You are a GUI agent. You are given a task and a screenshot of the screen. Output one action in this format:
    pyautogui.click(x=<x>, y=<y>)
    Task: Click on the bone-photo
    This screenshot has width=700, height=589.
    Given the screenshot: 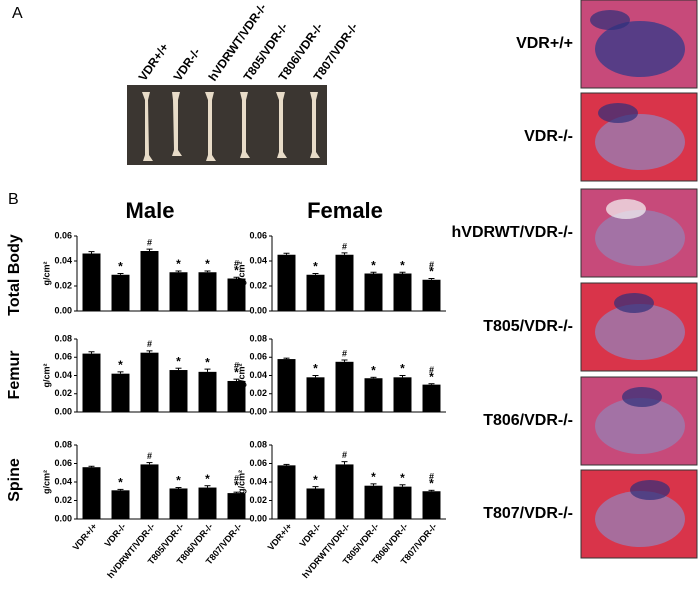 What is the action you would take?
    pyautogui.click(x=227, y=125)
    